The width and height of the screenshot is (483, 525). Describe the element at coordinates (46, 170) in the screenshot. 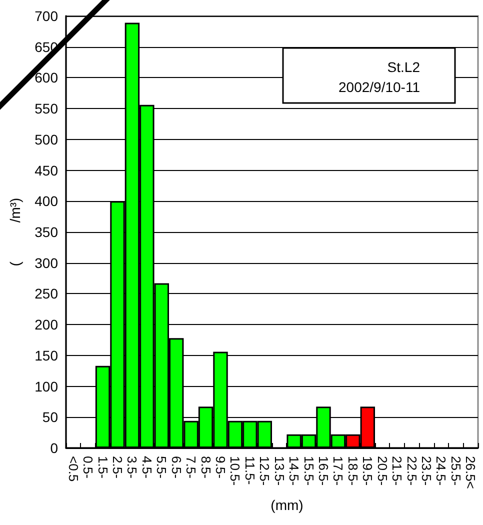

I see `y-tick-label: 450` at that location.